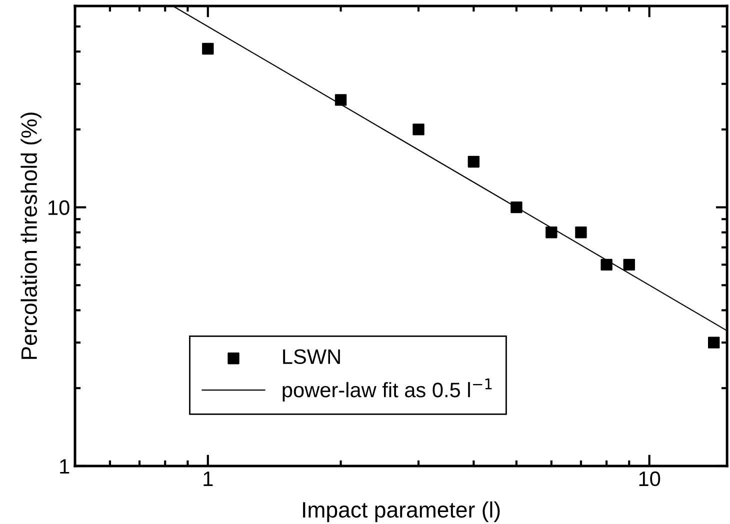 The width and height of the screenshot is (730, 524). I want to click on x-axis-title: Impact parameter (l), so click(401, 511).